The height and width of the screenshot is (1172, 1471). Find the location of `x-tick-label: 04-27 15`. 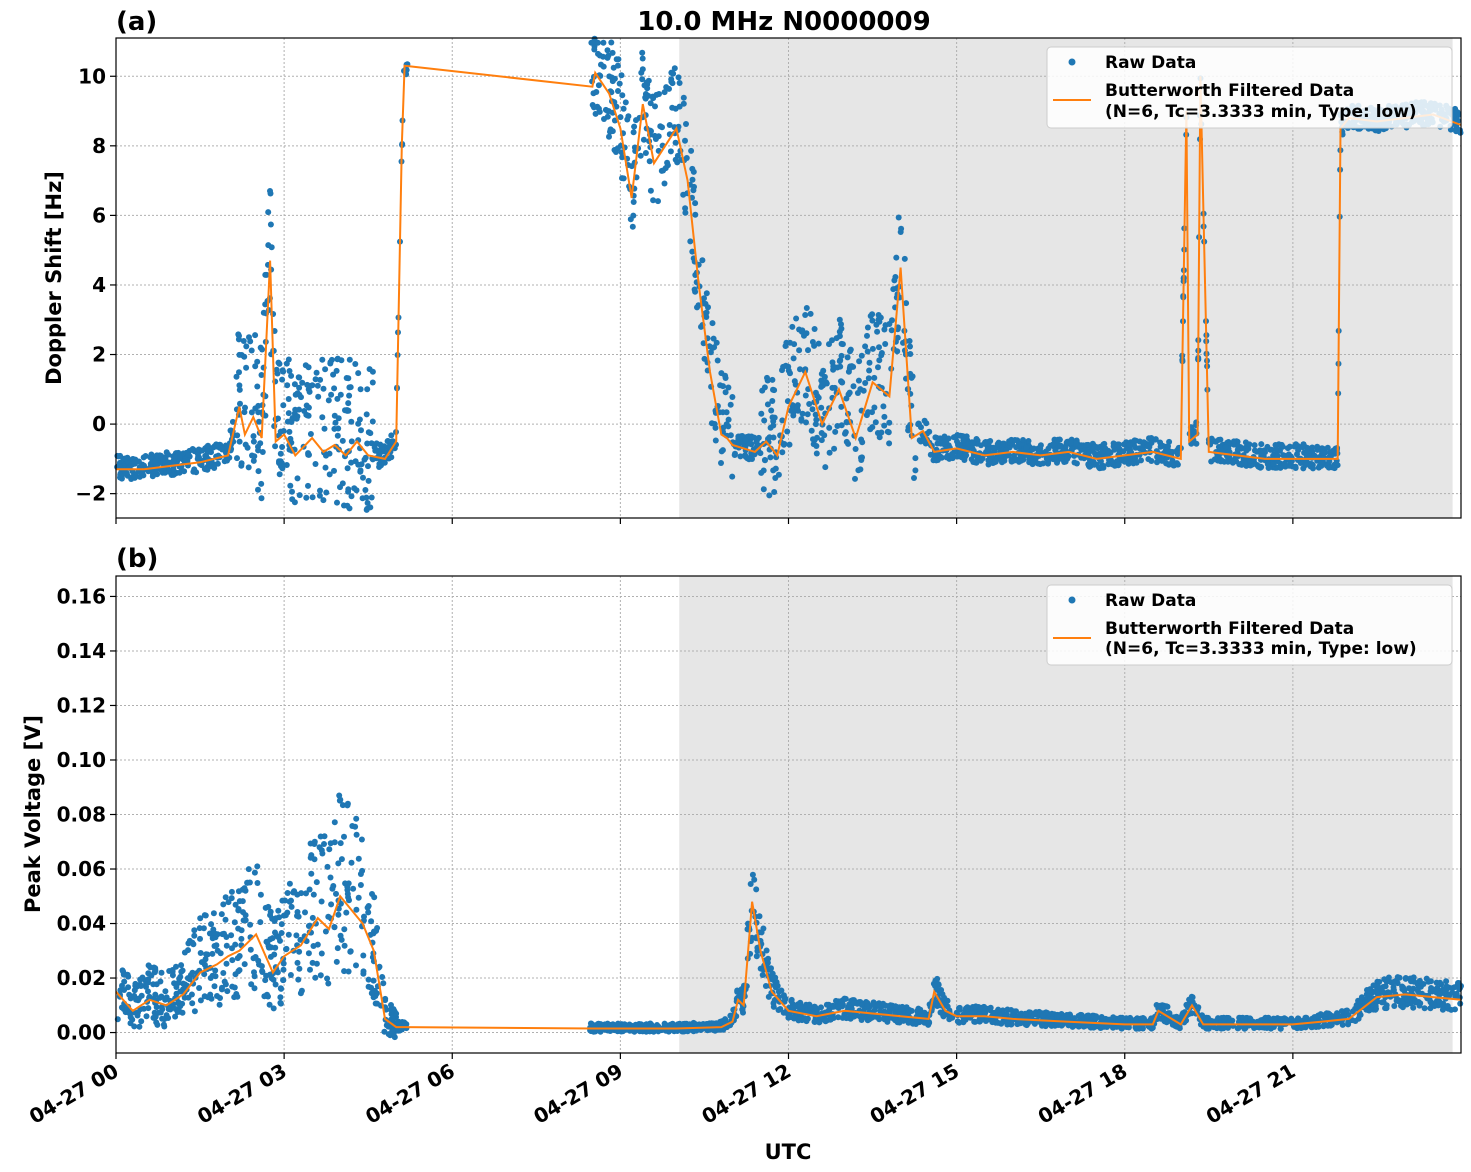

x-tick-label: 04-27 15 is located at coordinates (915, 1094).